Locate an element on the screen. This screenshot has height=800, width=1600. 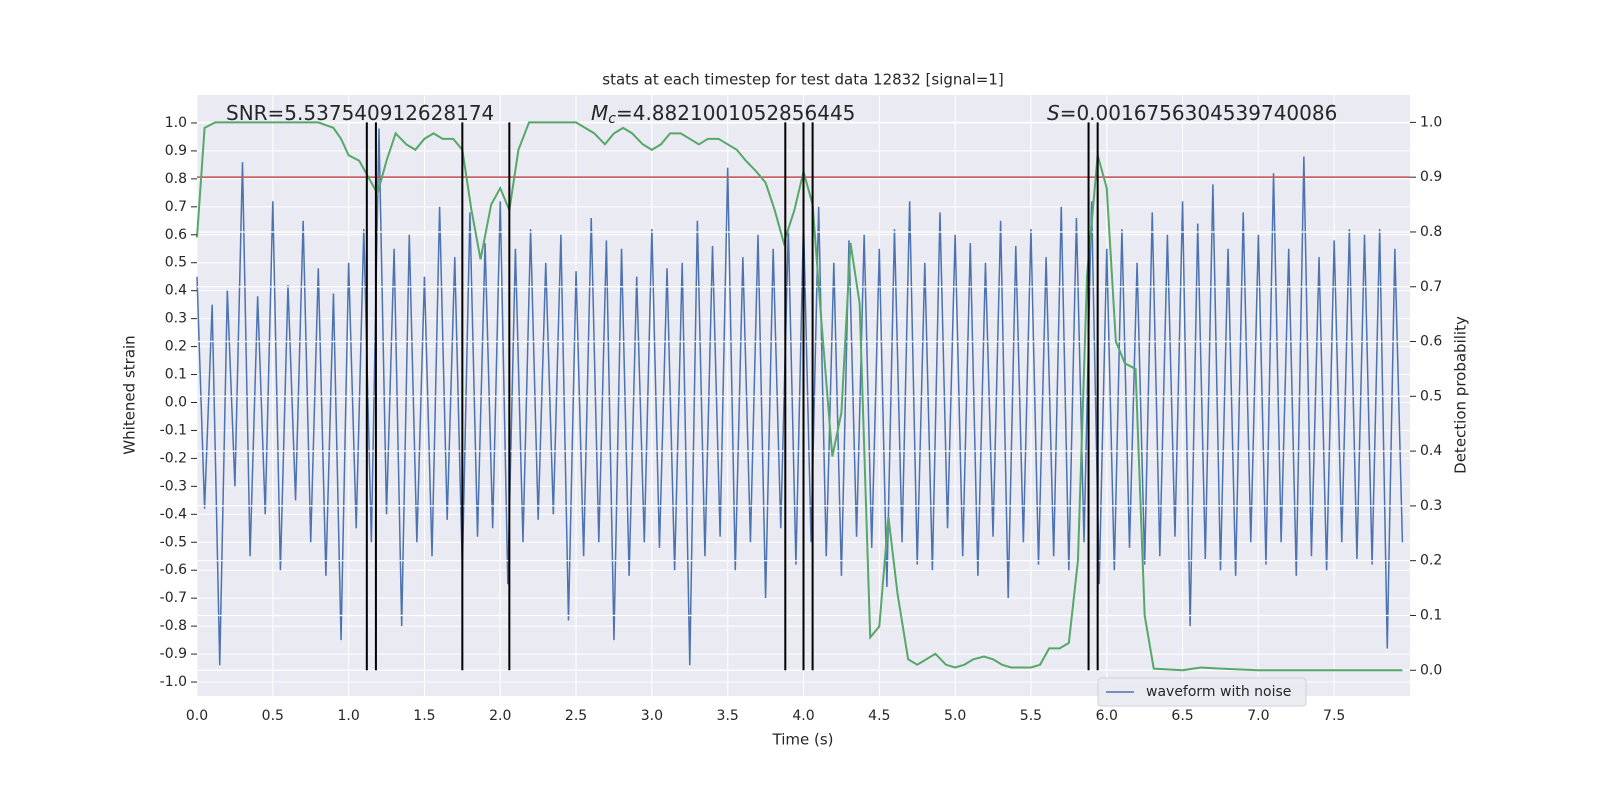
y2-tick-label: 0.1 is located at coordinates (1431, 615).